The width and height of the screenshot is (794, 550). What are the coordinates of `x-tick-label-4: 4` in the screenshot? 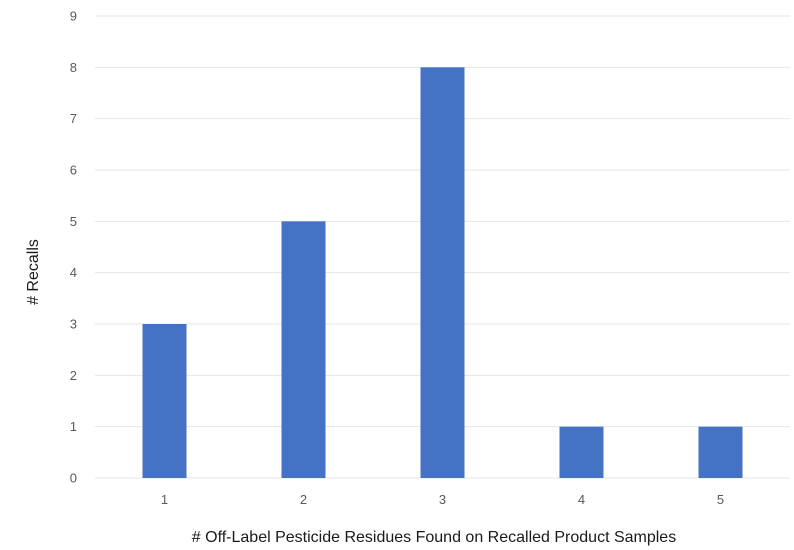 It's located at (581, 499).